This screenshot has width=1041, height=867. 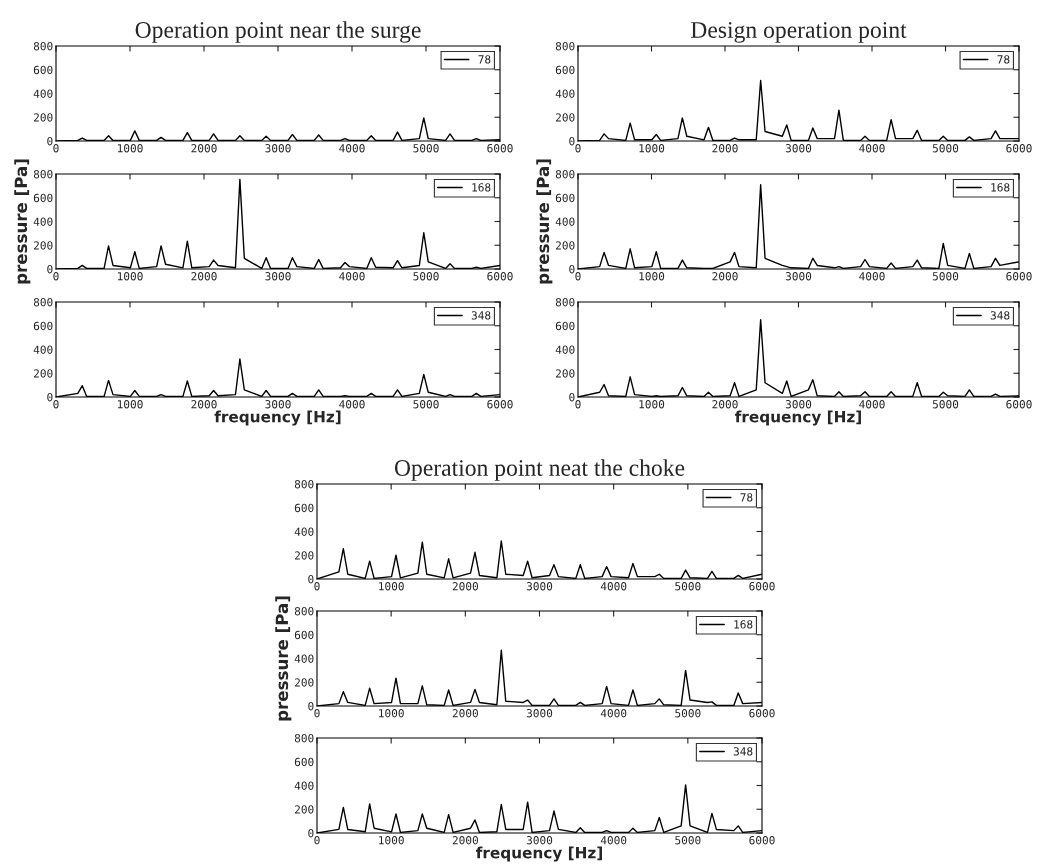 What do you see at coordinates (539, 470) in the screenshot?
I see `chart-title: Operation point neat the choke` at bounding box center [539, 470].